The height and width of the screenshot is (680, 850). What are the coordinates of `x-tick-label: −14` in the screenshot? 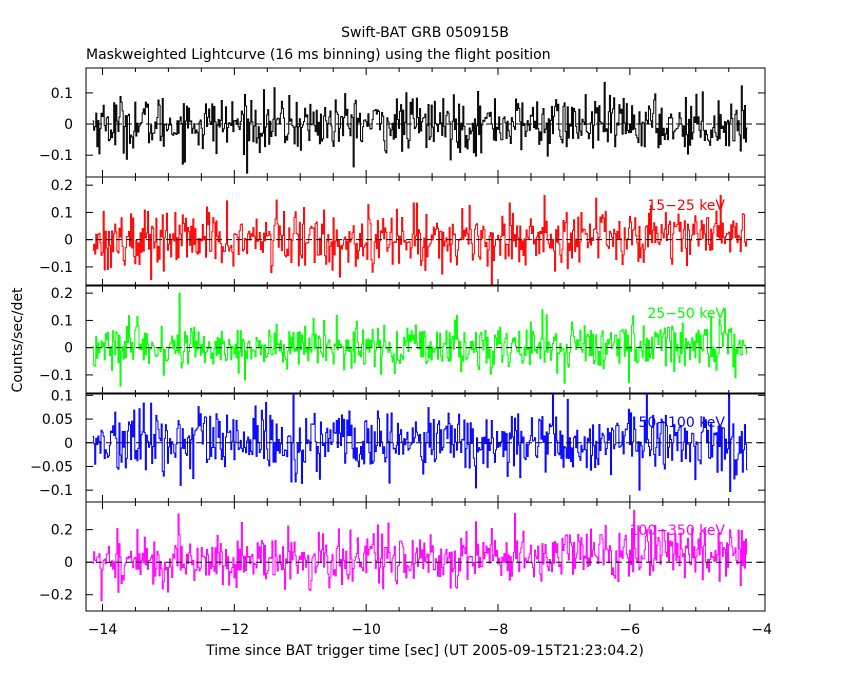 It's located at (103, 630).